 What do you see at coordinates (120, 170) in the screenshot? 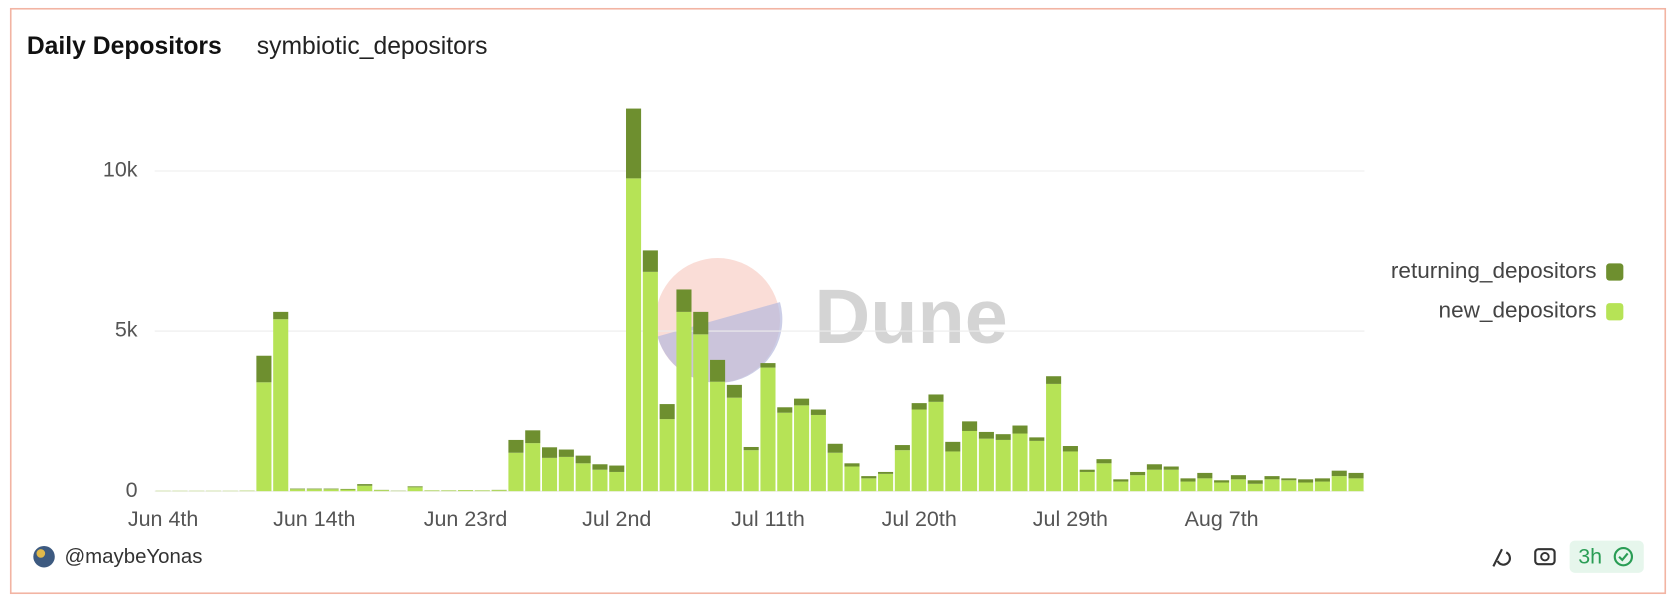
I see `y-tick-label: 10k` at bounding box center [120, 170].